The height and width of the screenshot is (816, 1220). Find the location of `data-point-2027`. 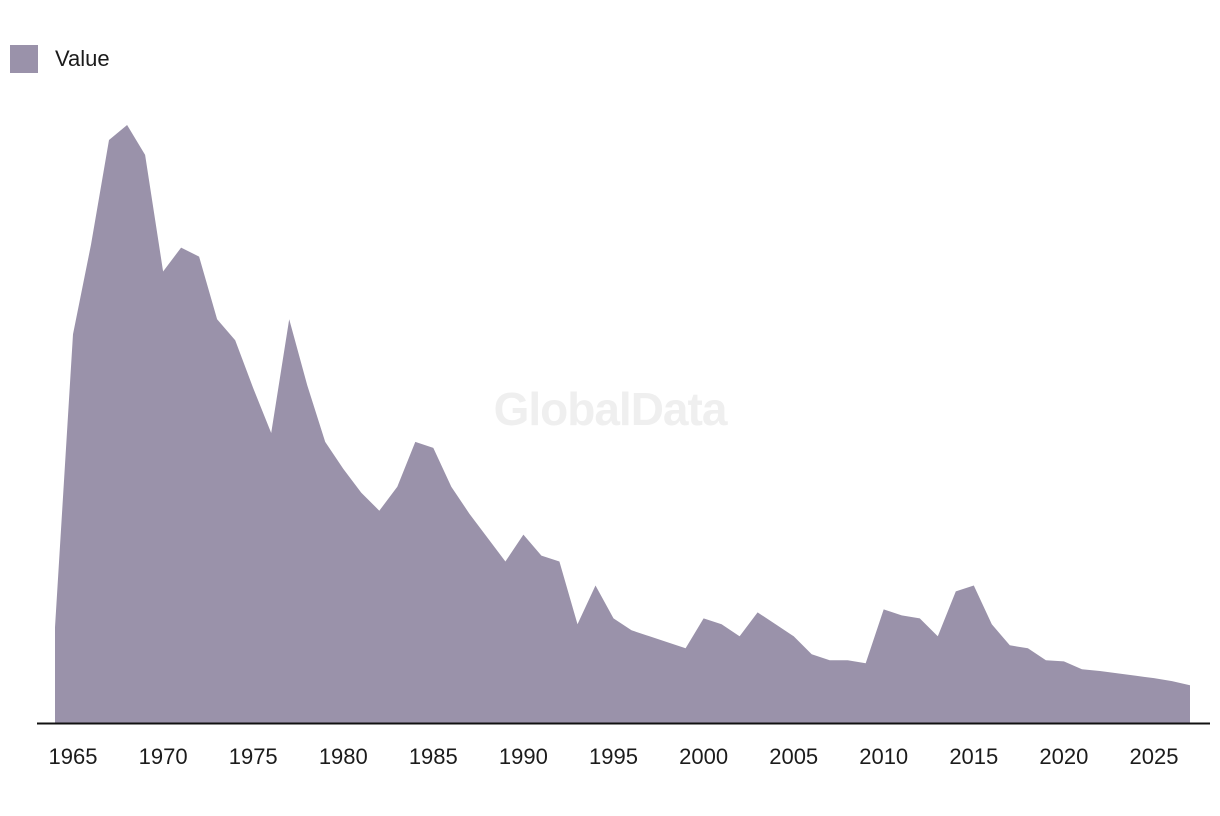

data-point-2027 is located at coordinates (1190, 685).